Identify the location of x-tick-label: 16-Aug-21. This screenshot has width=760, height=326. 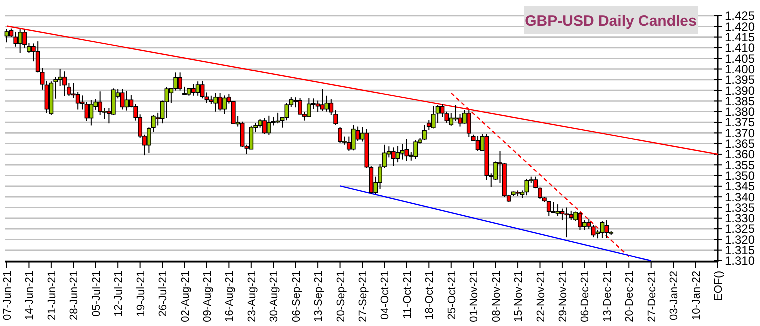
(230, 296).